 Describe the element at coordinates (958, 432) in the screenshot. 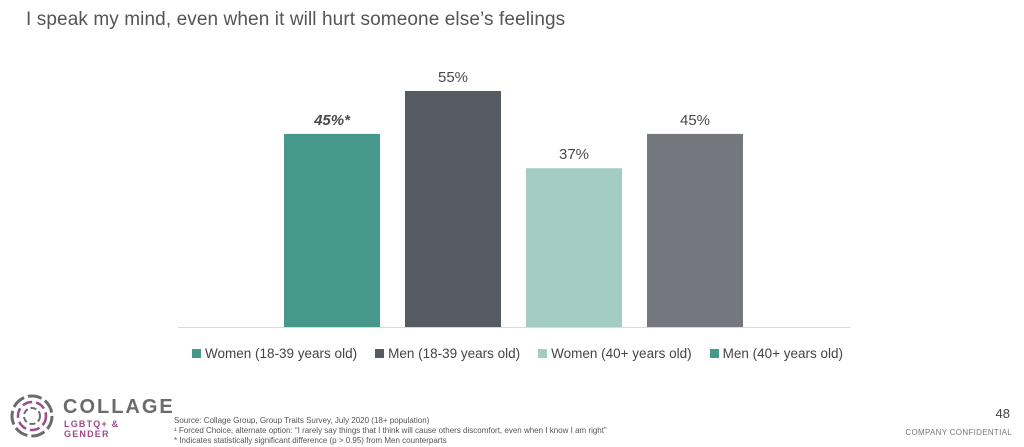

I see `confidential-label: COMPANY CONFIDENTIAL` at that location.